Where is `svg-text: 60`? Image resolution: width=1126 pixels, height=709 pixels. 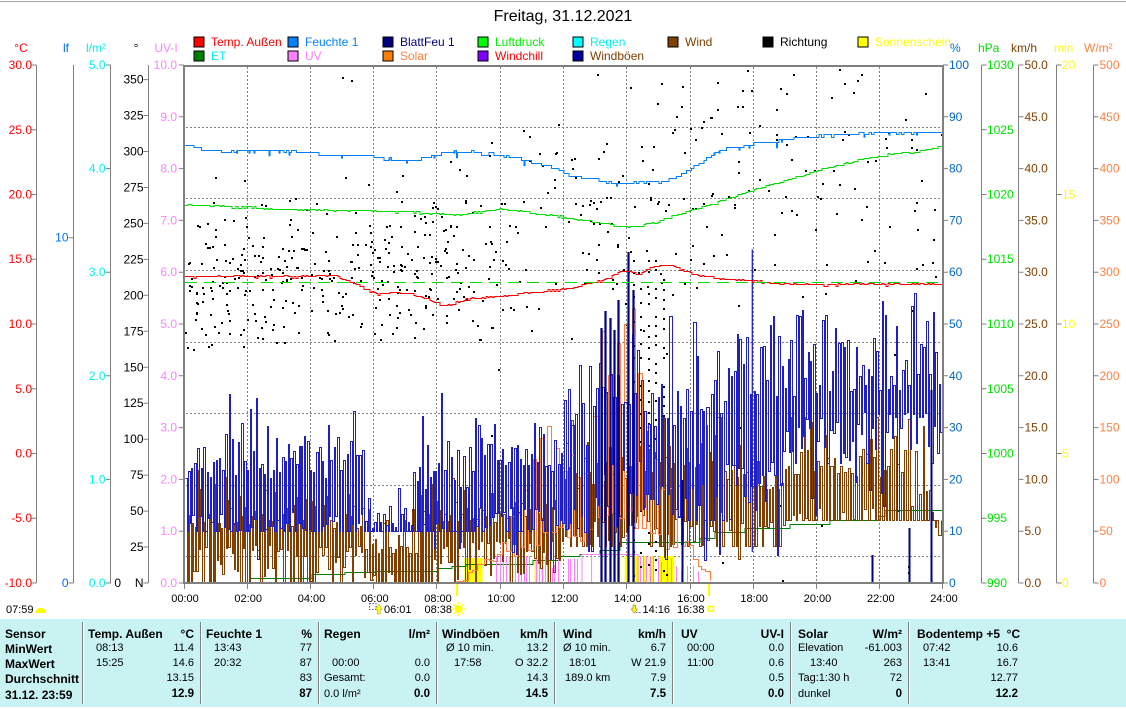
svg-text: 60 is located at coordinates (956, 272).